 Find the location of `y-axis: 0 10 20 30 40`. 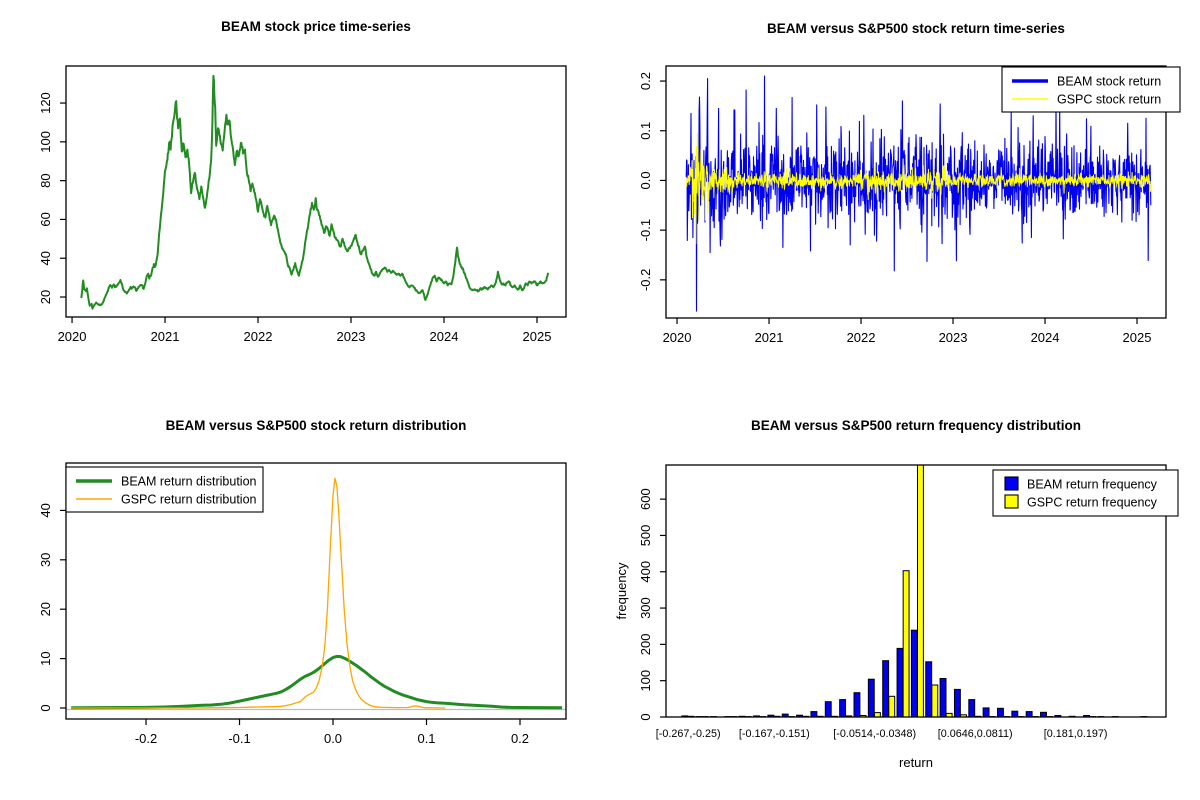

y-axis: 0 10 20 30 40 is located at coordinates (52, 607).